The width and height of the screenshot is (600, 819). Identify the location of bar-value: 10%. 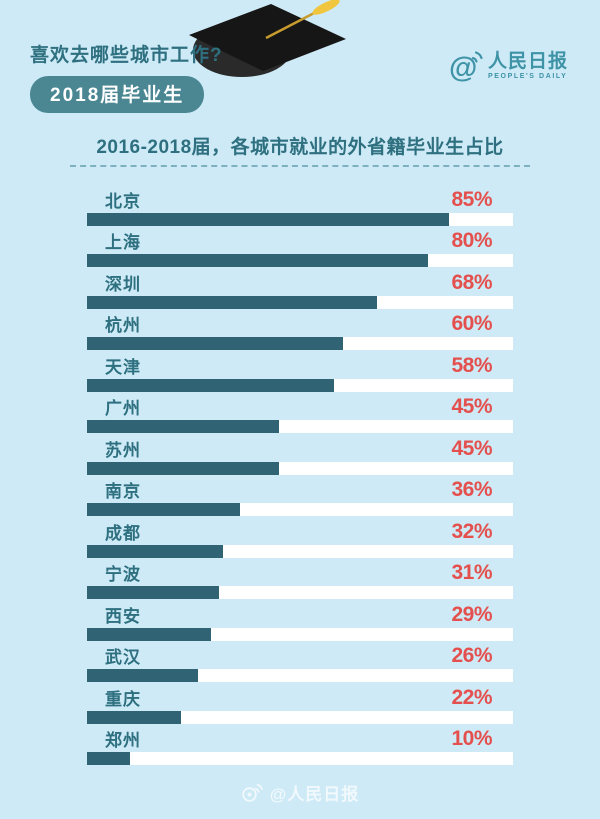
(471, 739).